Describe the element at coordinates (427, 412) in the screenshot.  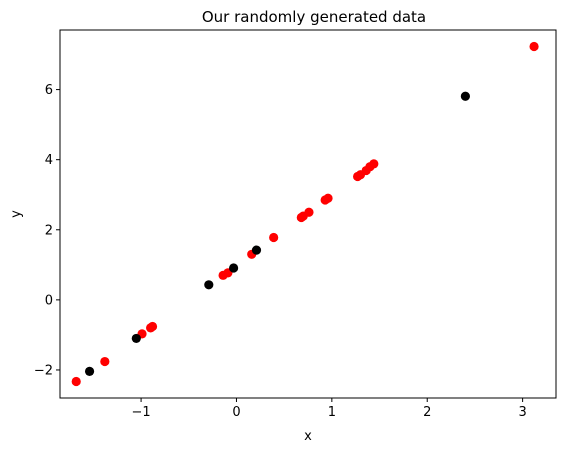
I see `x-tick-label: 2` at that location.